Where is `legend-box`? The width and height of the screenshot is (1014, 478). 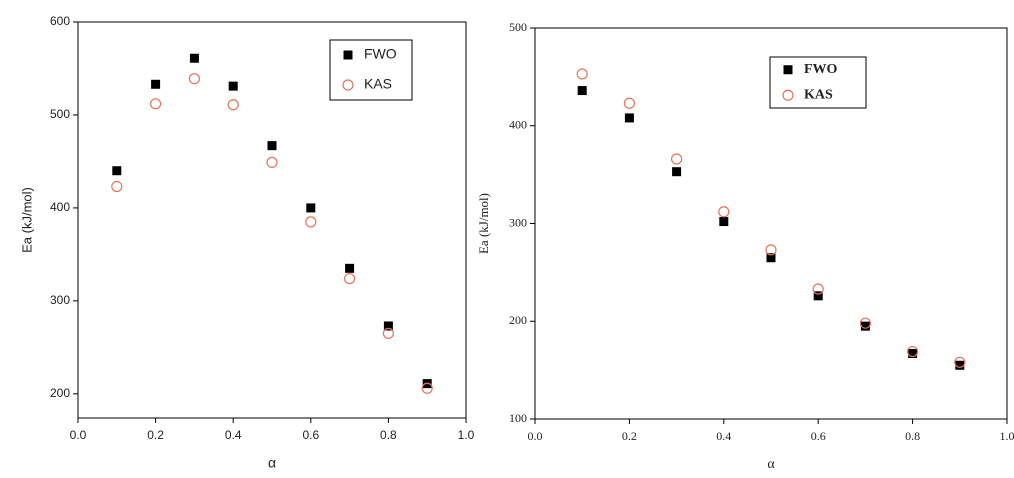
legend-box is located at coordinates (371, 70).